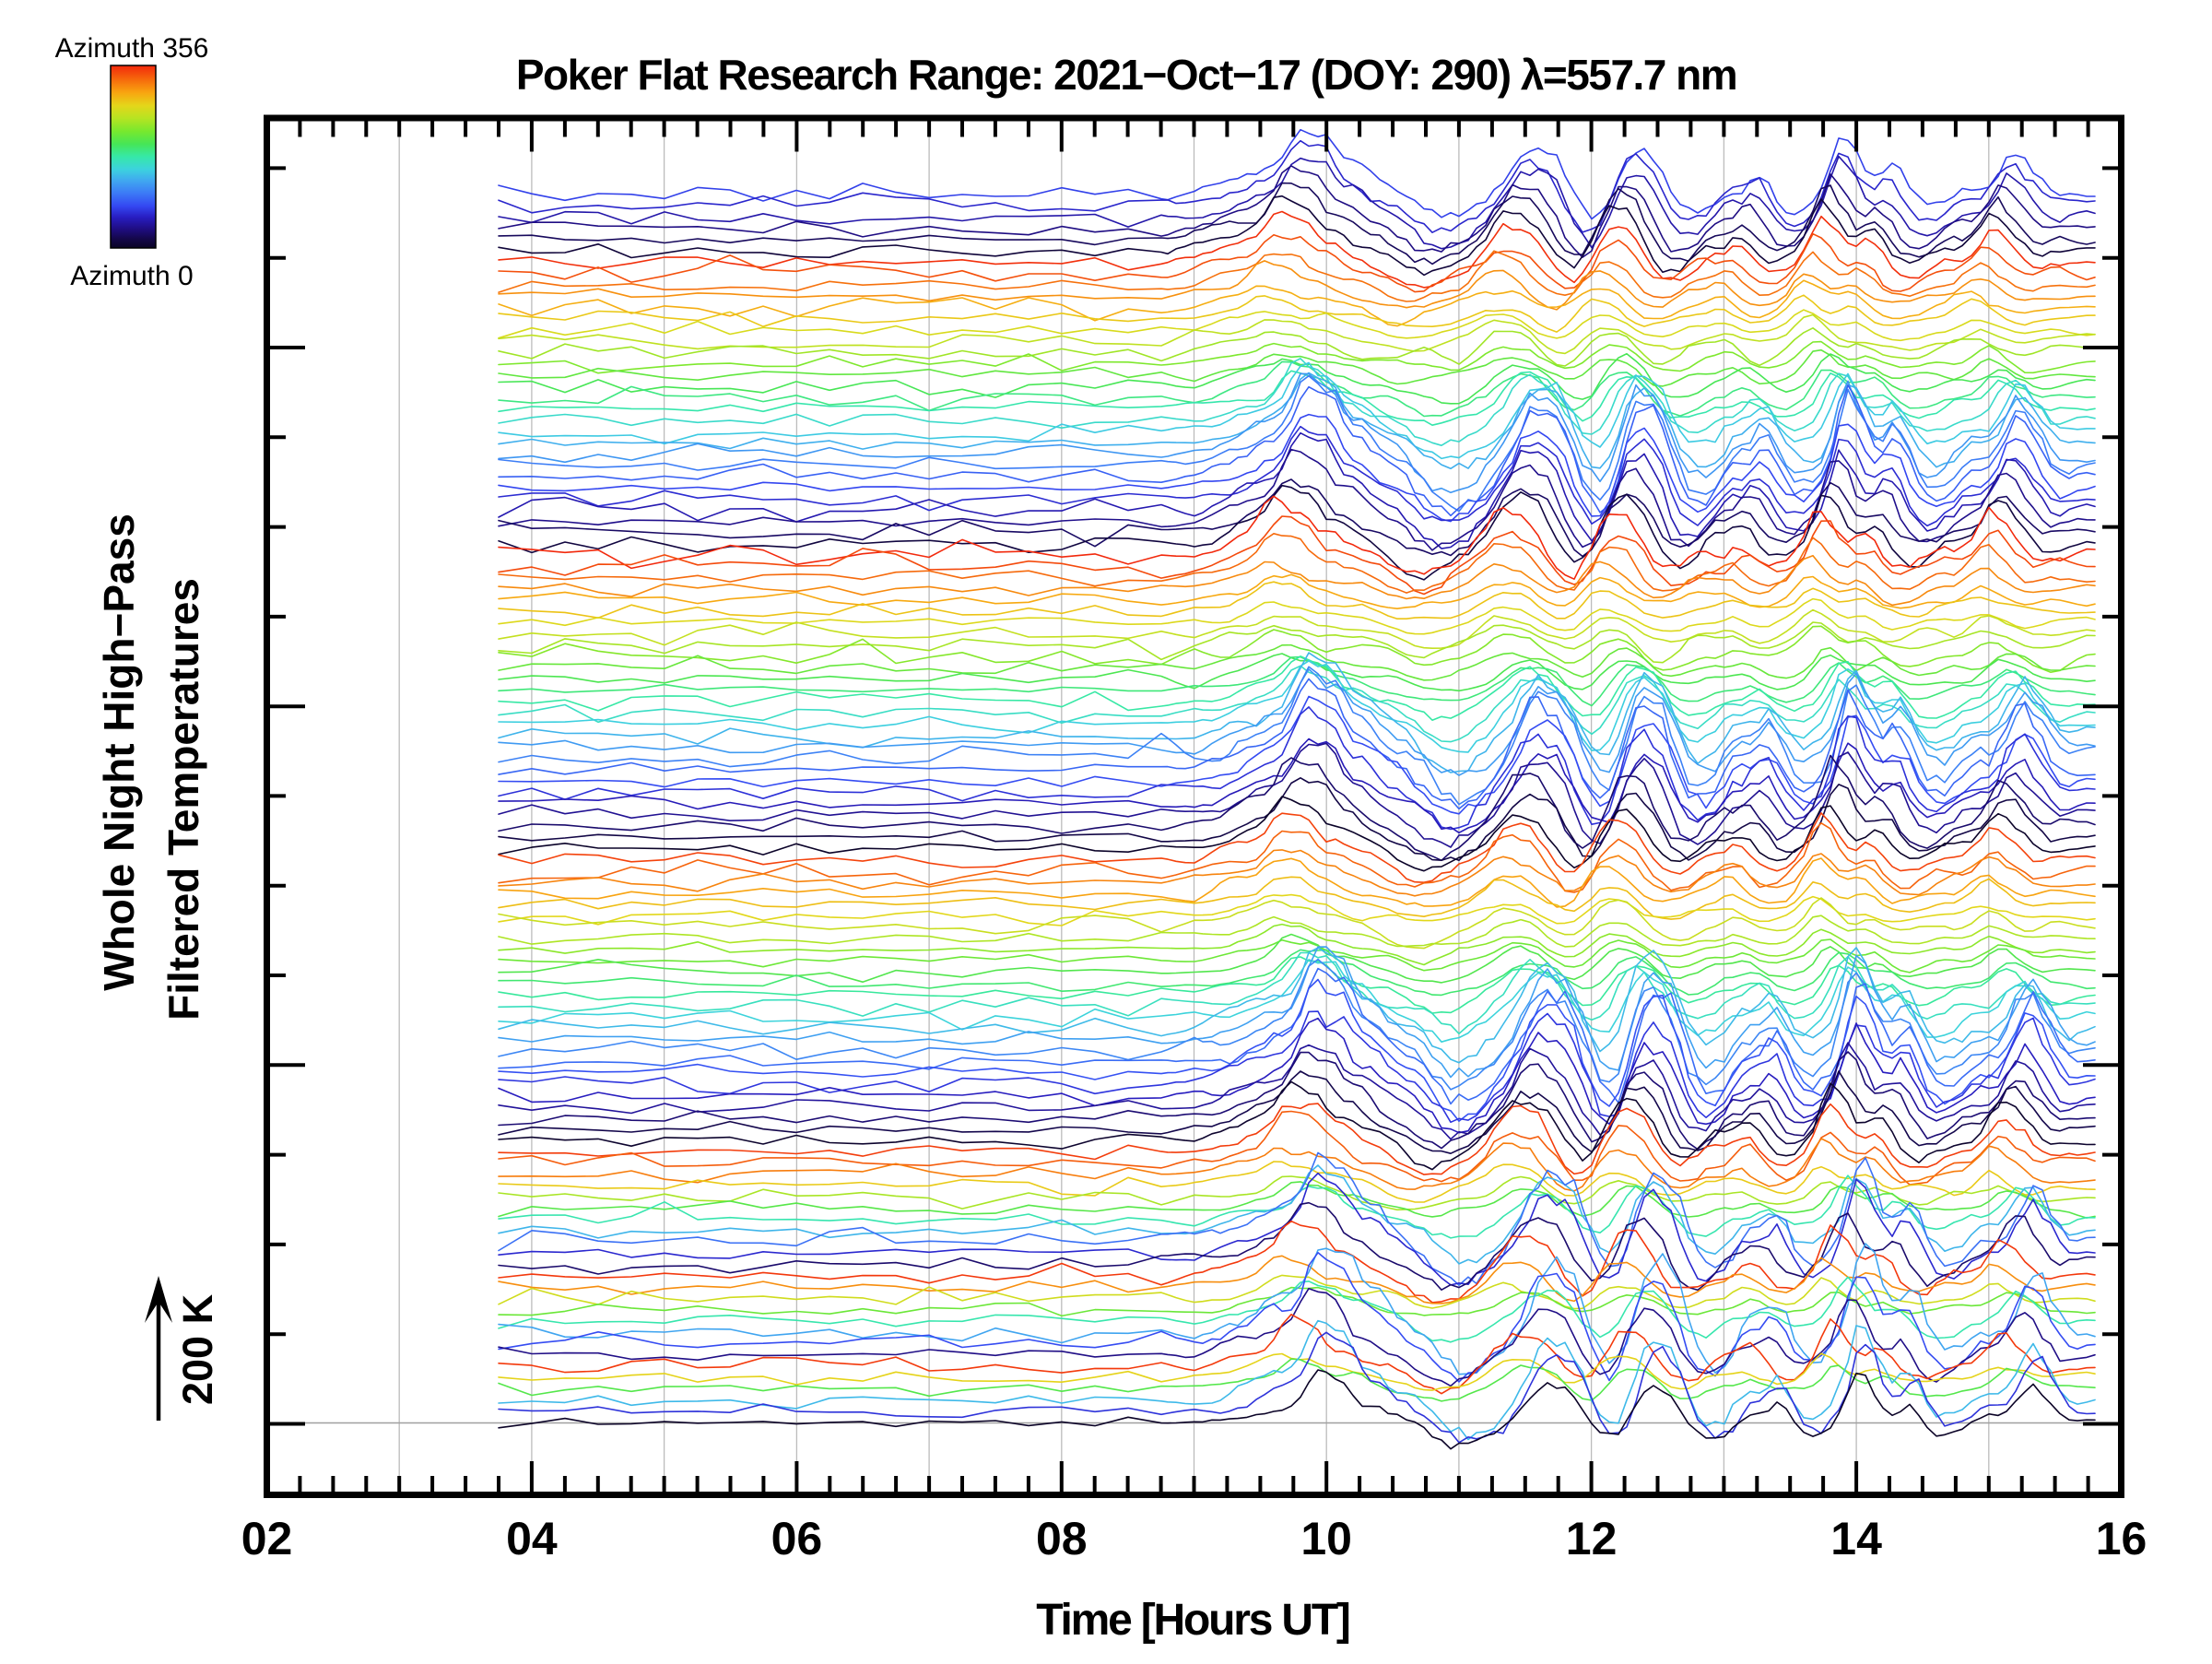 The width and height of the screenshot is (2212, 1664). Describe the element at coordinates (132, 48) in the screenshot. I see `svg-text: Azimuth 356` at that location.